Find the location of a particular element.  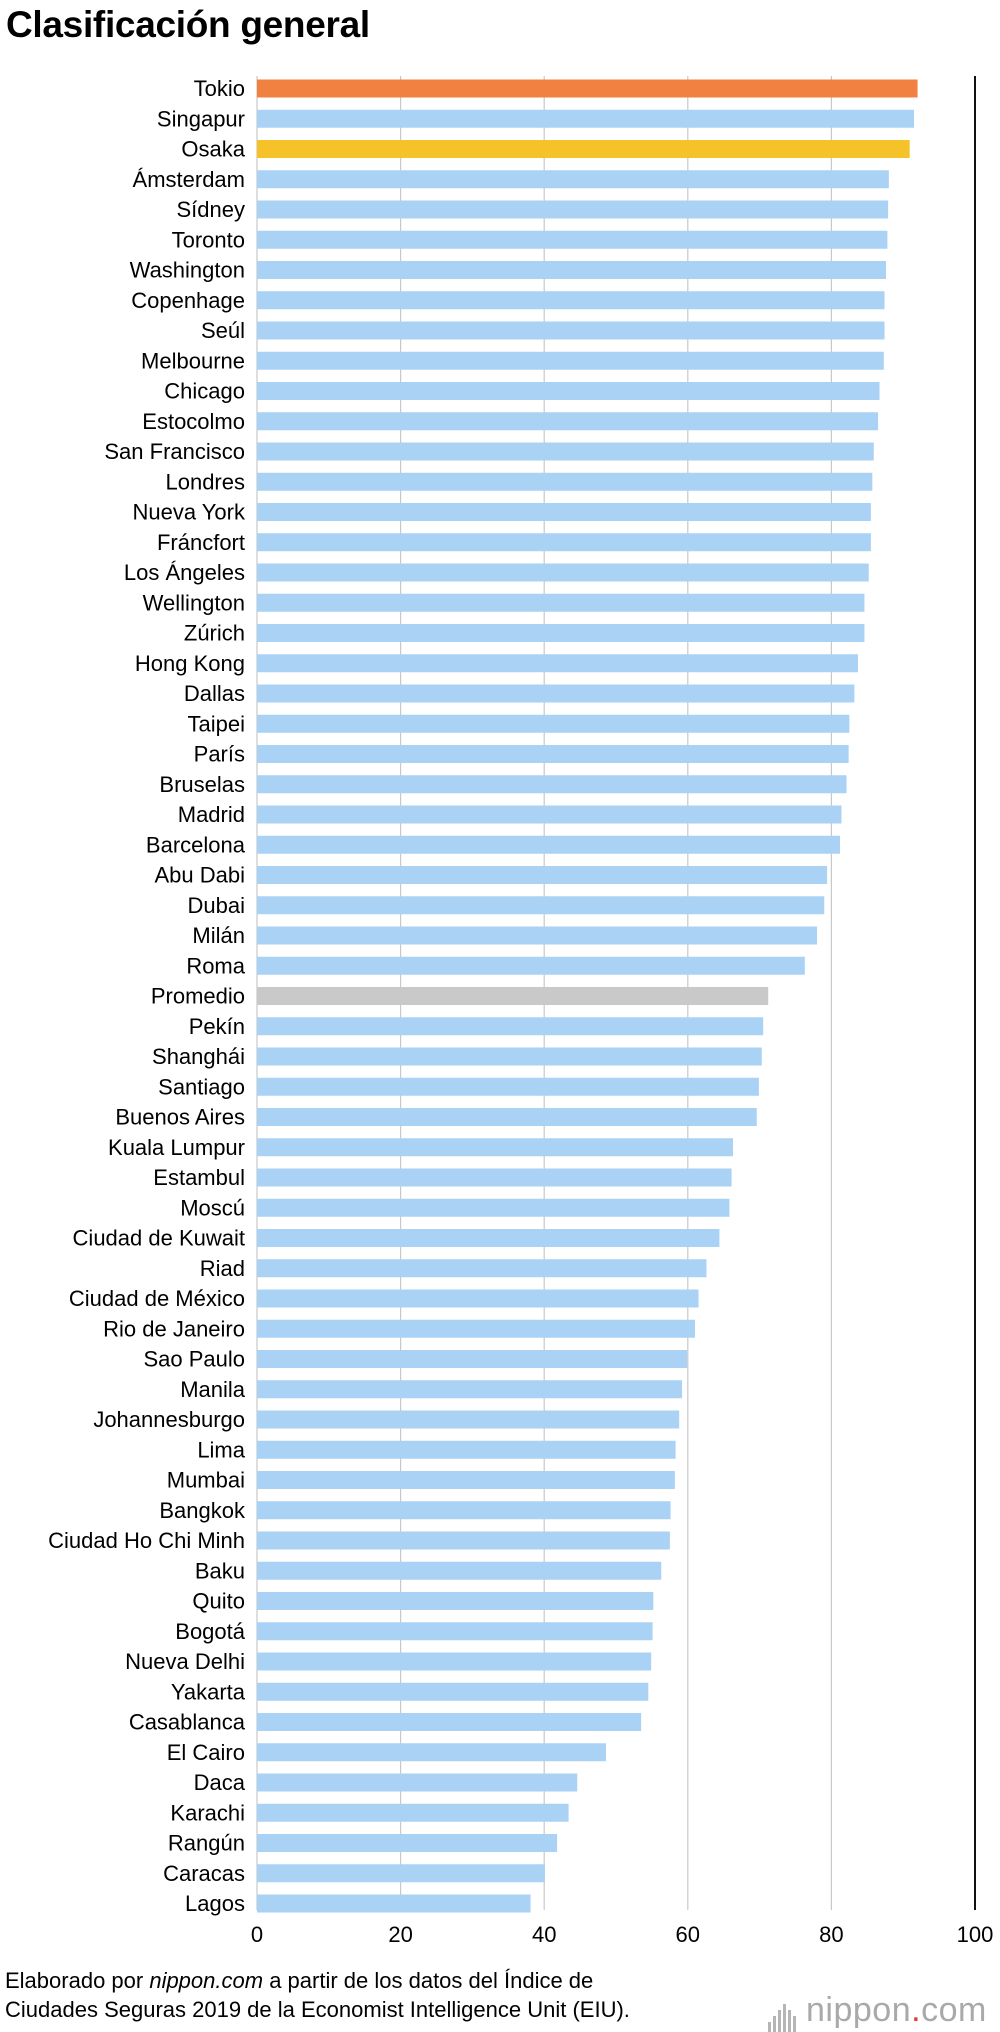

category-label-mumbai: Mumbai is located at coordinates (206, 1480).